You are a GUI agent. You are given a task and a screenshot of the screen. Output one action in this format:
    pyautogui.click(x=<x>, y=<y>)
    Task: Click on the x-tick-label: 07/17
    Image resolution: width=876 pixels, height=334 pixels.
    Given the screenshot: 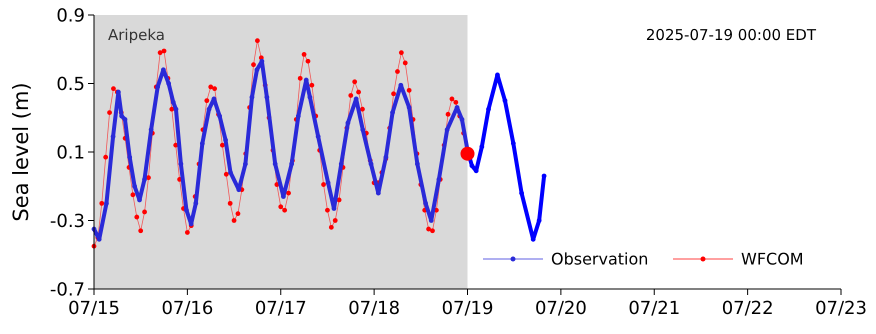 What is the action you would take?
    pyautogui.click(x=280, y=308)
    